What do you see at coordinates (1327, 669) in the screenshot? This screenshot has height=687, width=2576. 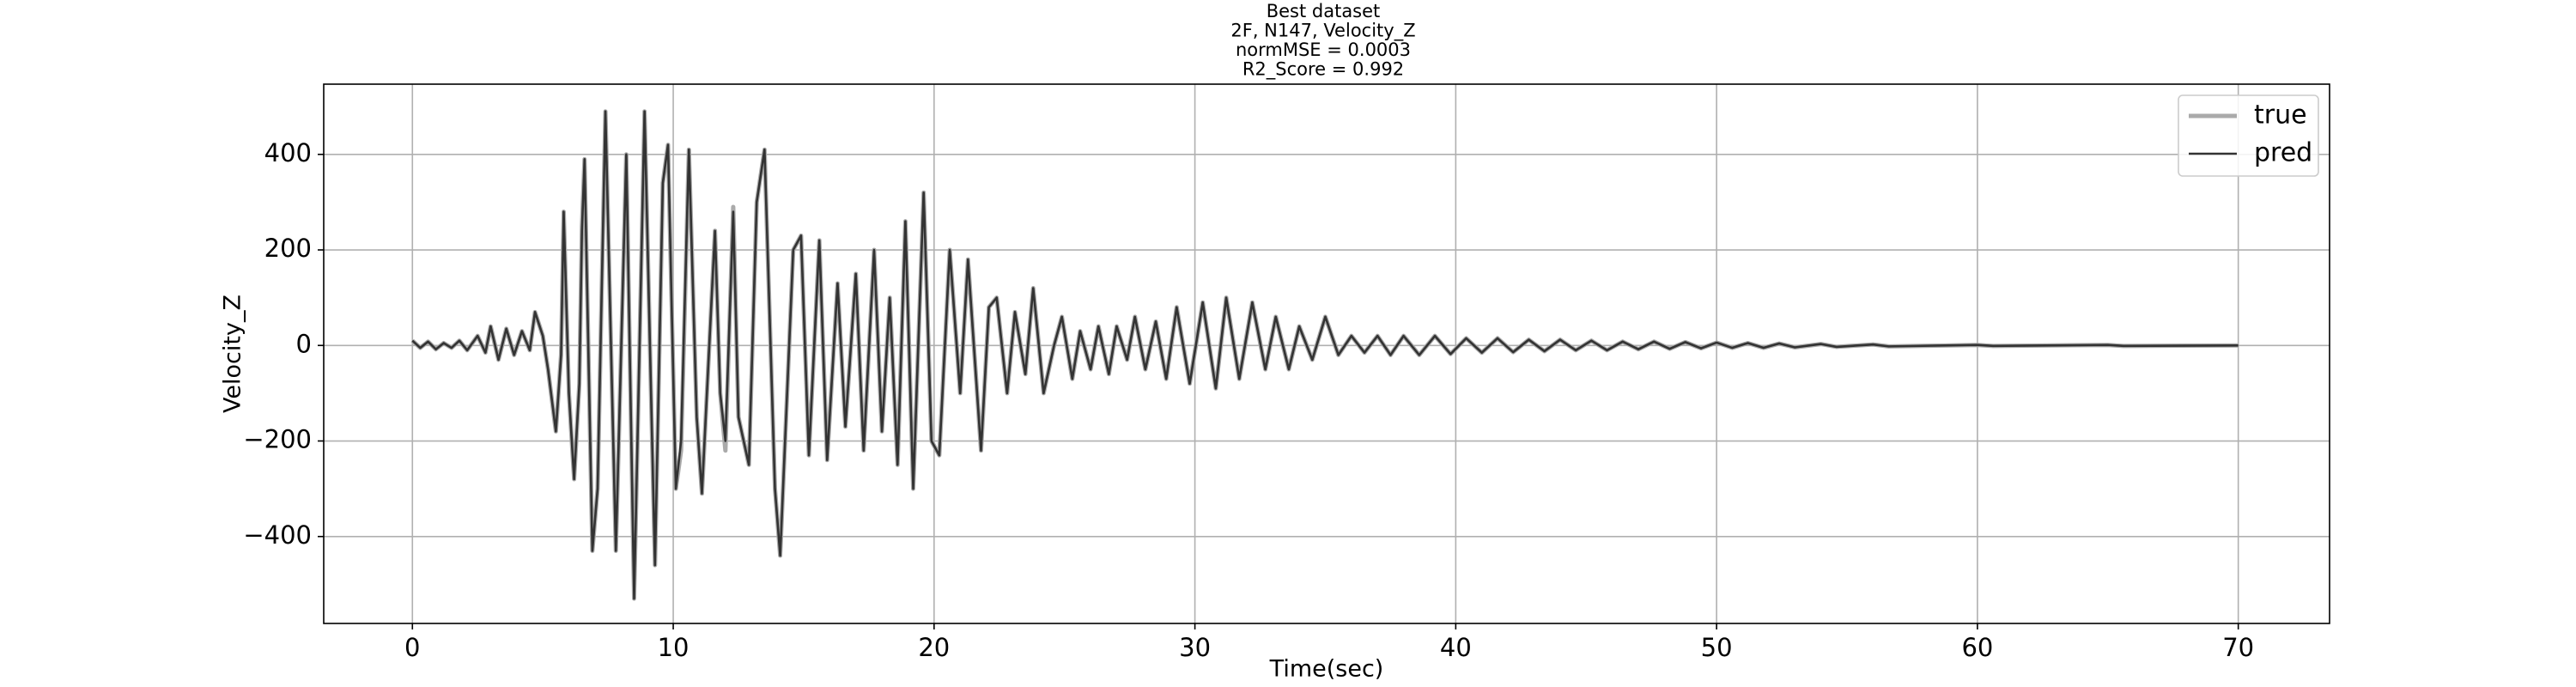 I see `x-axis-label: Time(sec)` at bounding box center [1327, 669].